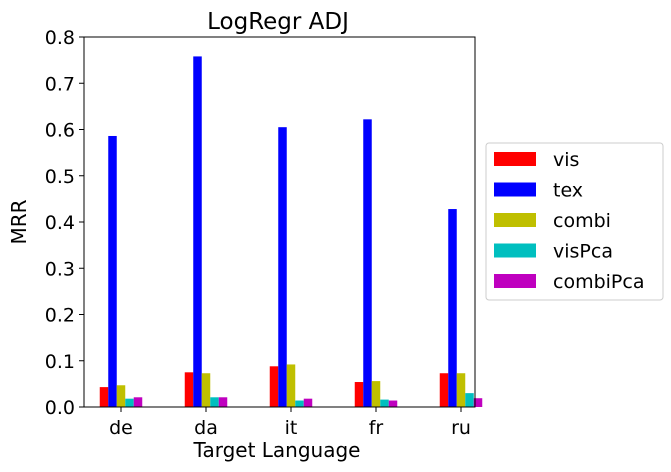 This screenshot has width=671, height=472. I want to click on bar-vis-ru, so click(444, 390).